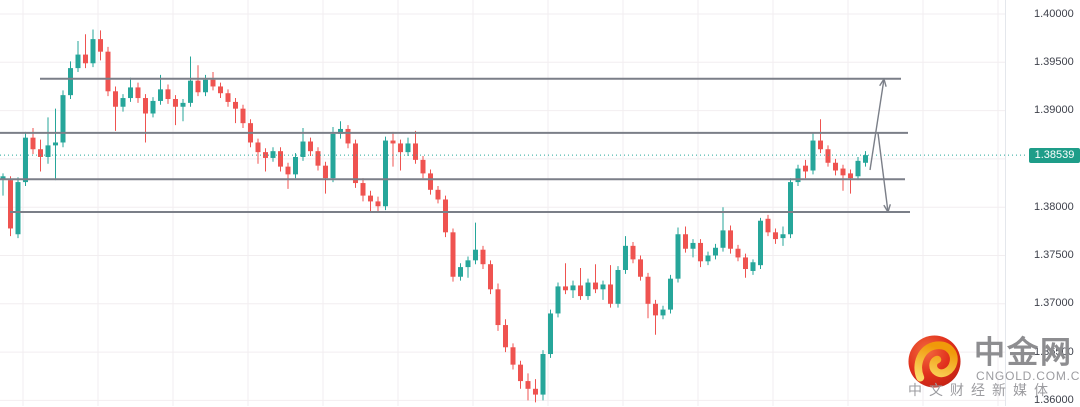 Image resolution: width=1080 pixels, height=407 pixels. Describe the element at coordinates (1054, 61) in the screenshot. I see `axis-label: 1.39500` at that location.